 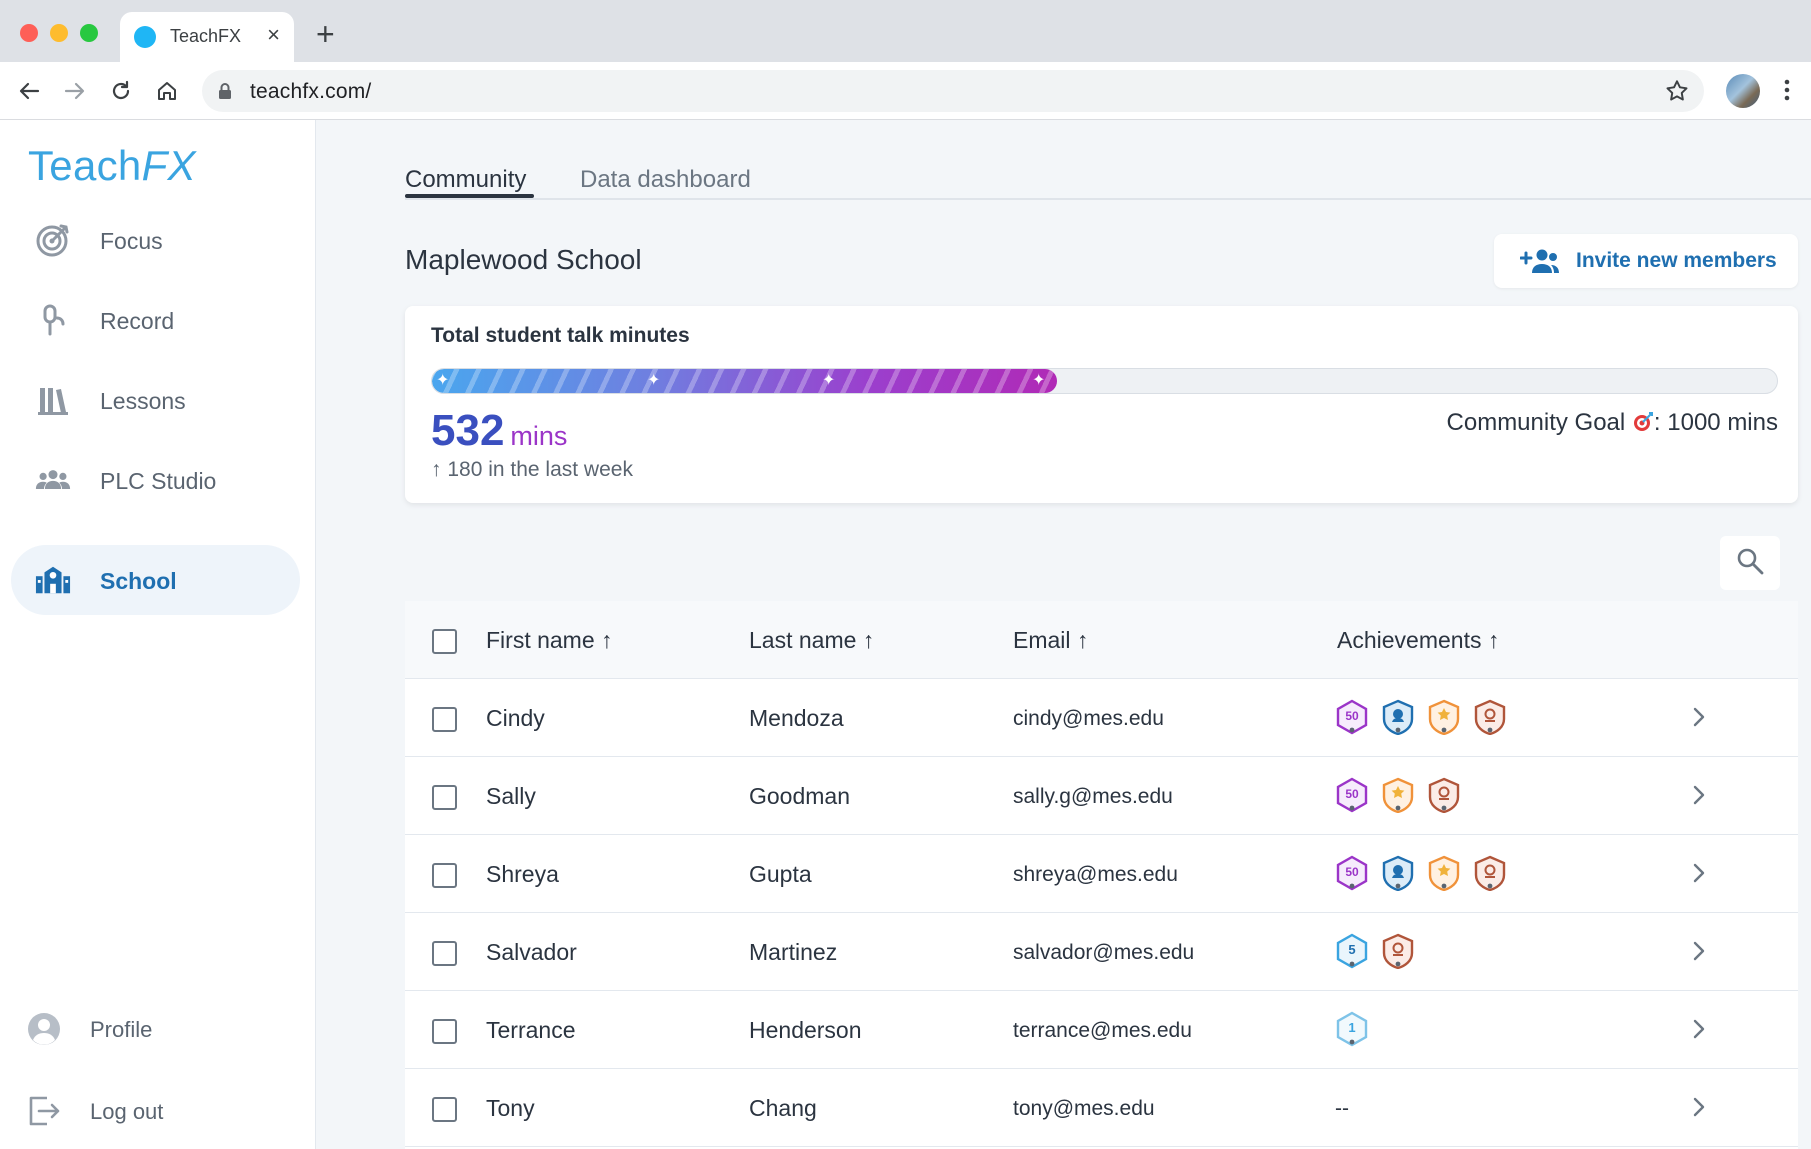 I want to click on 5-badge-icon: 5, so click(x=1352, y=951).